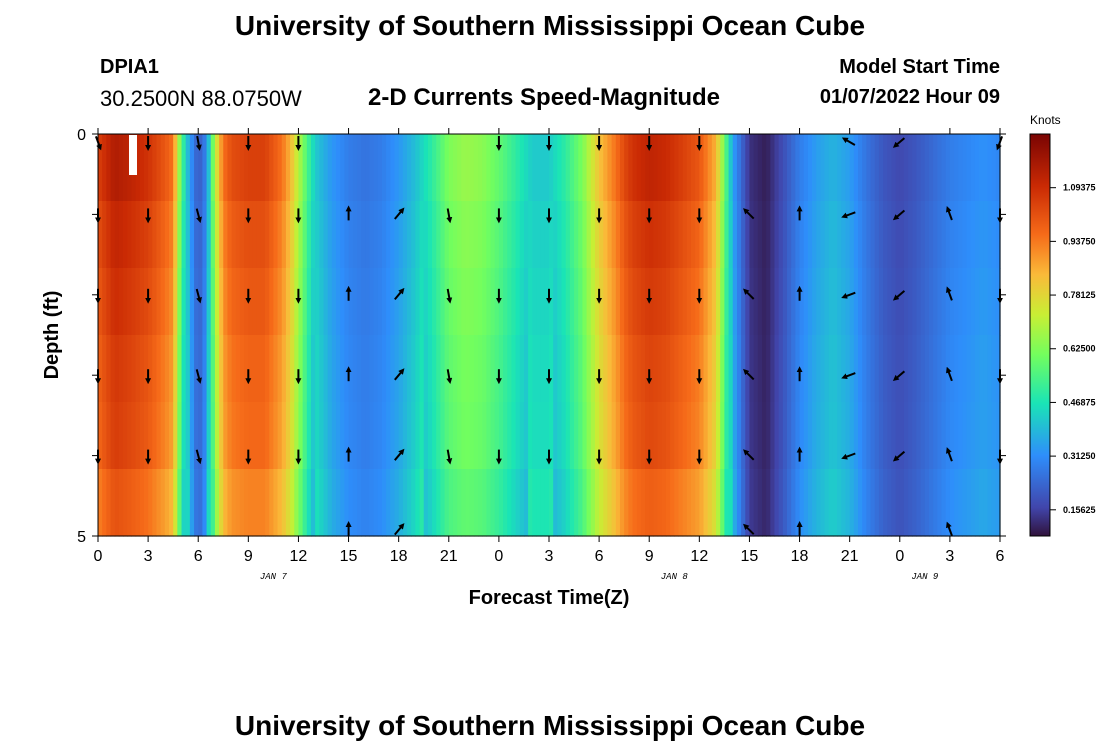 The width and height of the screenshot is (1100, 750). Describe the element at coordinates (925, 577) in the screenshot. I see `day-label: JAN 9` at that location.